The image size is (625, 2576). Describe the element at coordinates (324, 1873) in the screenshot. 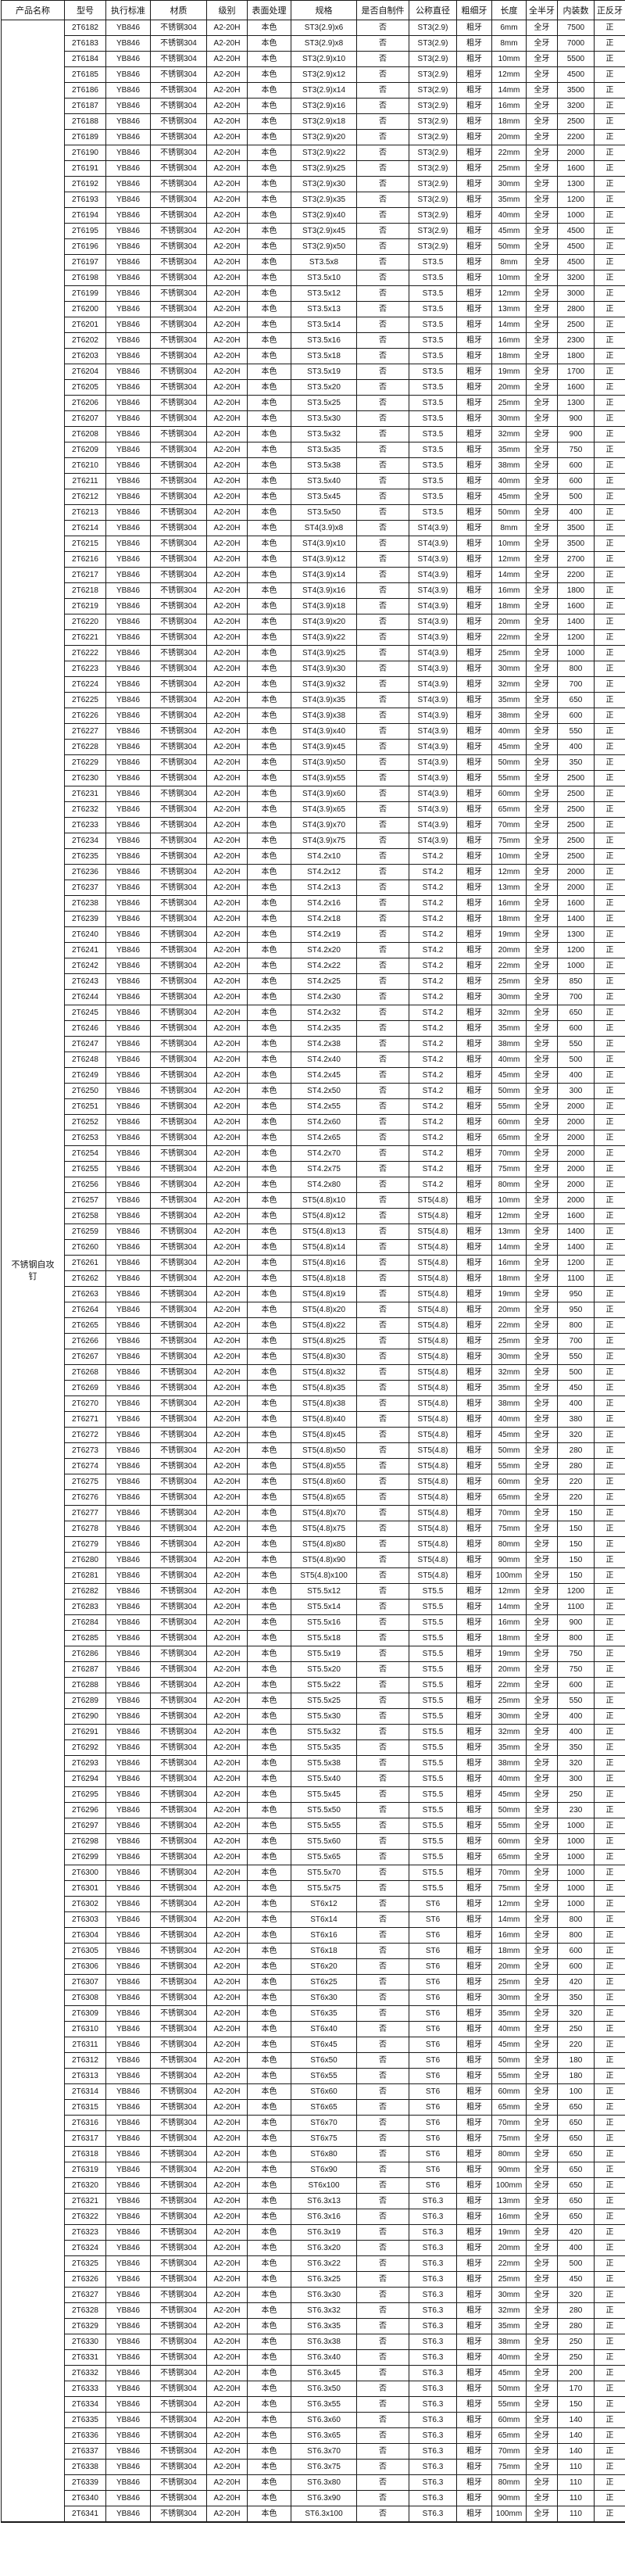

I see `cell-spec: ST5.5x70` at that location.